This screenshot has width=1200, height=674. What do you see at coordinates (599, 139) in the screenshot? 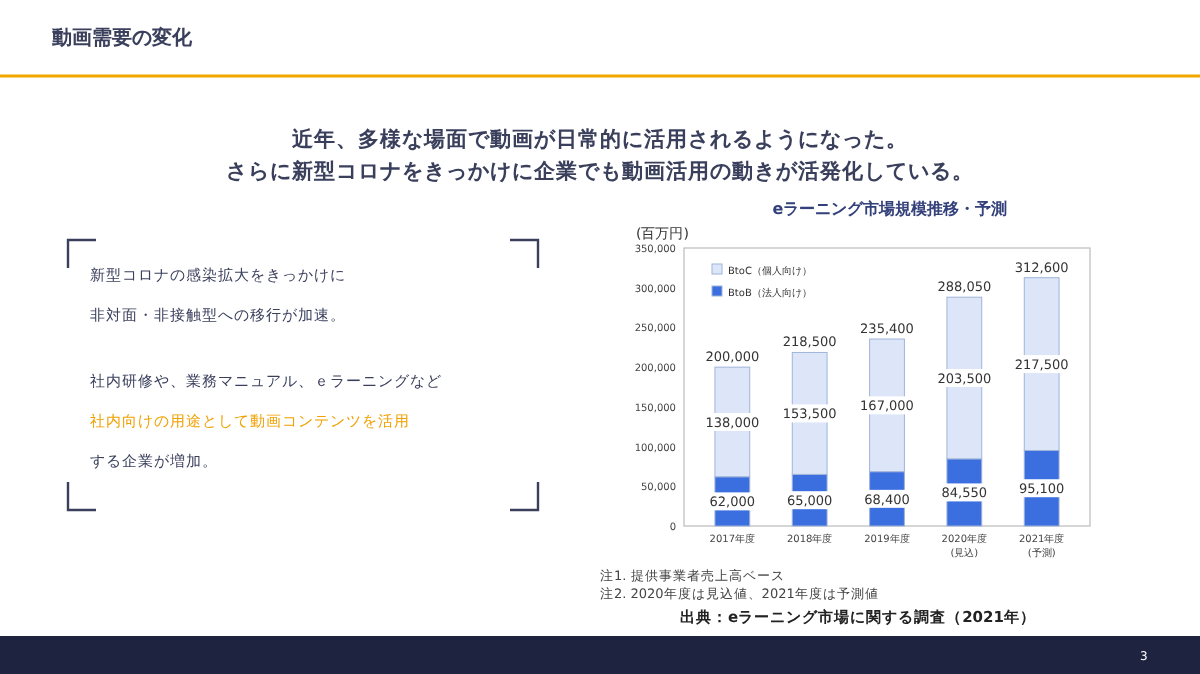
I see `text: 近年、多様な場面で動画が日常的に活用されるようになった。` at bounding box center [599, 139].